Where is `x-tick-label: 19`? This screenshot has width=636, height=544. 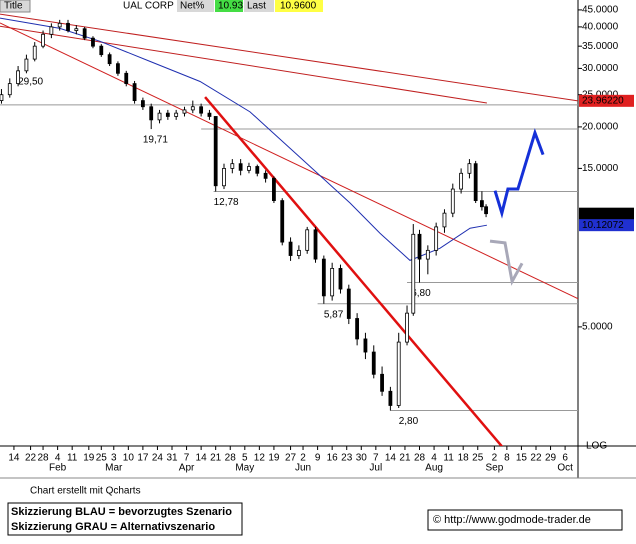
x-tick-label: 19 is located at coordinates (274, 458).